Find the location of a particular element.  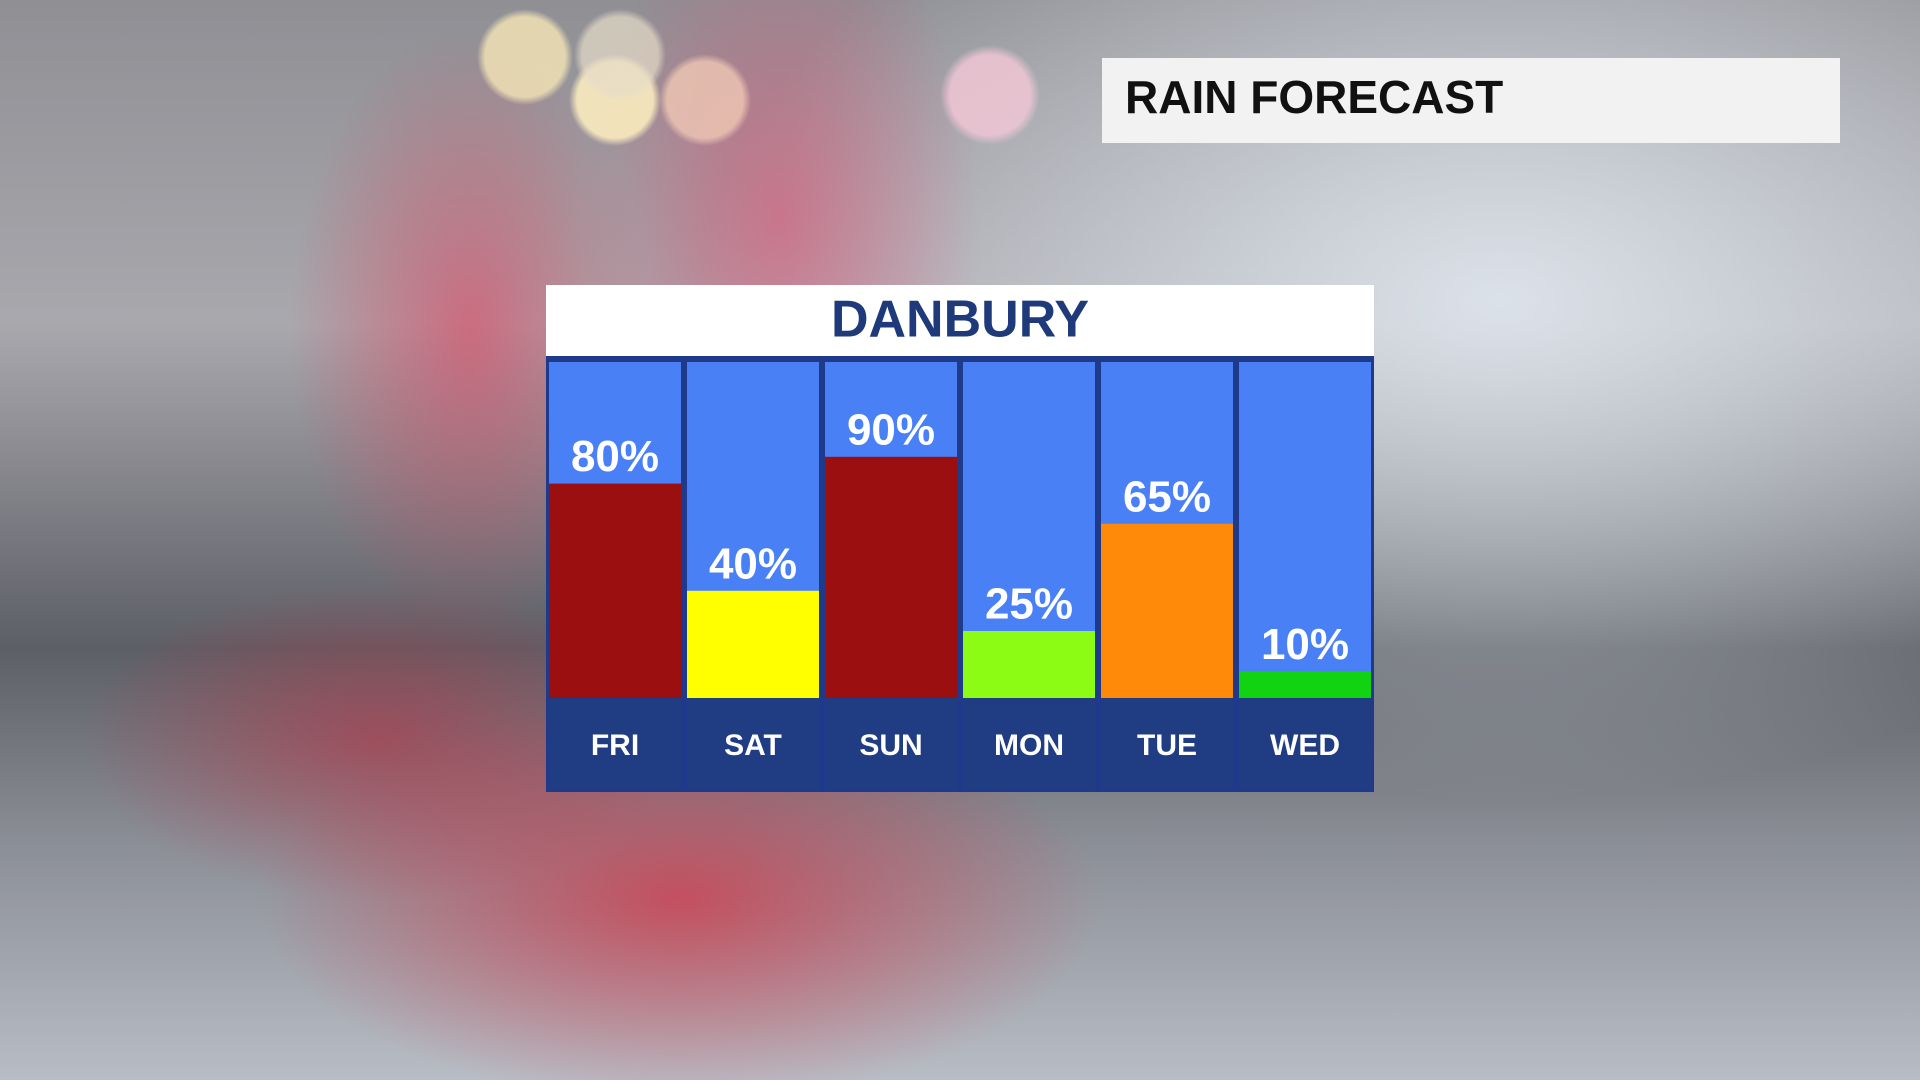

value-label: 25% is located at coordinates (1029, 604).